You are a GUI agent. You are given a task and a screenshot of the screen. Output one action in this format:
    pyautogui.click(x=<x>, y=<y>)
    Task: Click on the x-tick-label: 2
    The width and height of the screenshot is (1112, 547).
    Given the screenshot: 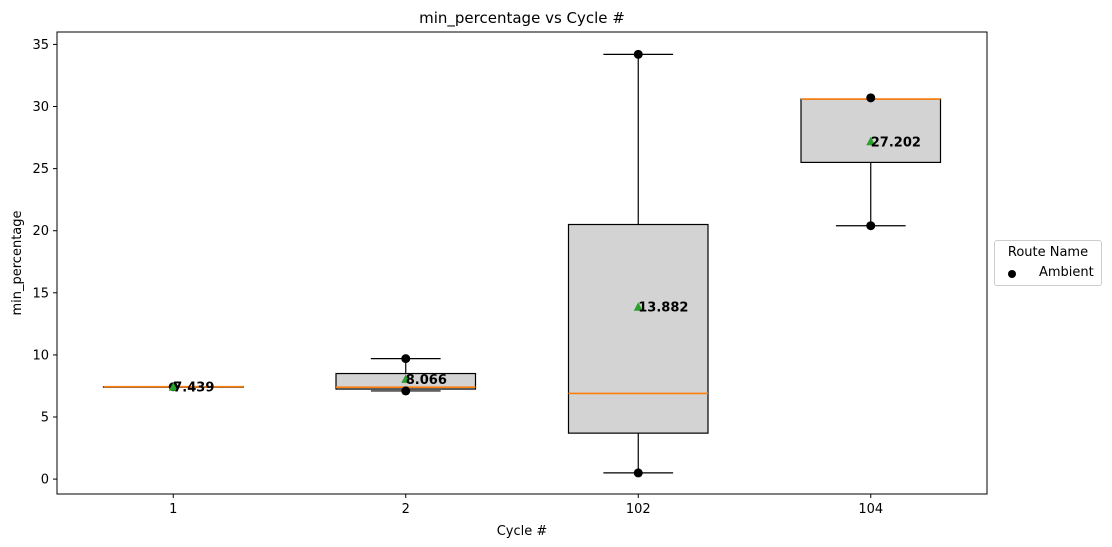 What is the action you would take?
    pyautogui.click(x=406, y=509)
    